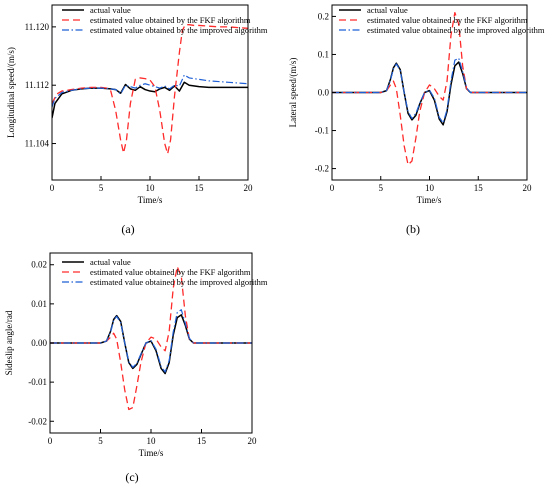  Describe the element at coordinates (39, 343) in the screenshot. I see `y-tick-label: 0.00` at that location.